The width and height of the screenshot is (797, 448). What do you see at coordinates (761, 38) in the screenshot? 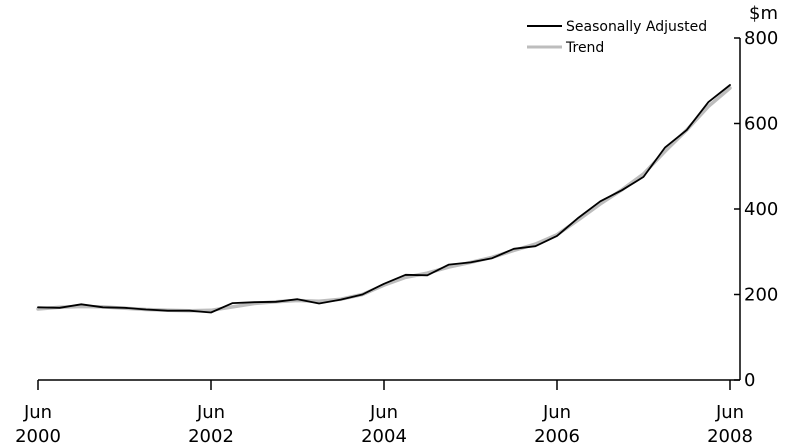
I see `y-tick-label: 800` at bounding box center [761, 38].